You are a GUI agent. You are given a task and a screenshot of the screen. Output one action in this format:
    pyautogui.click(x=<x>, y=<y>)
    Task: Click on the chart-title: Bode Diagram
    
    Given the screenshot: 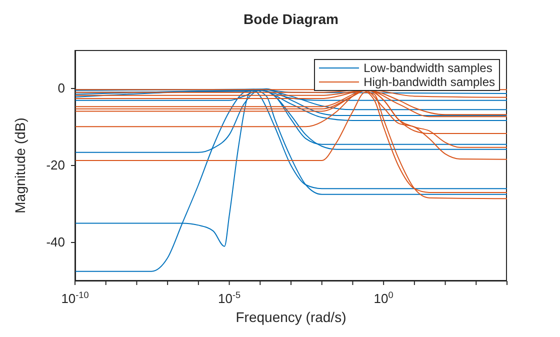 What is the action you would take?
    pyautogui.click(x=291, y=19)
    